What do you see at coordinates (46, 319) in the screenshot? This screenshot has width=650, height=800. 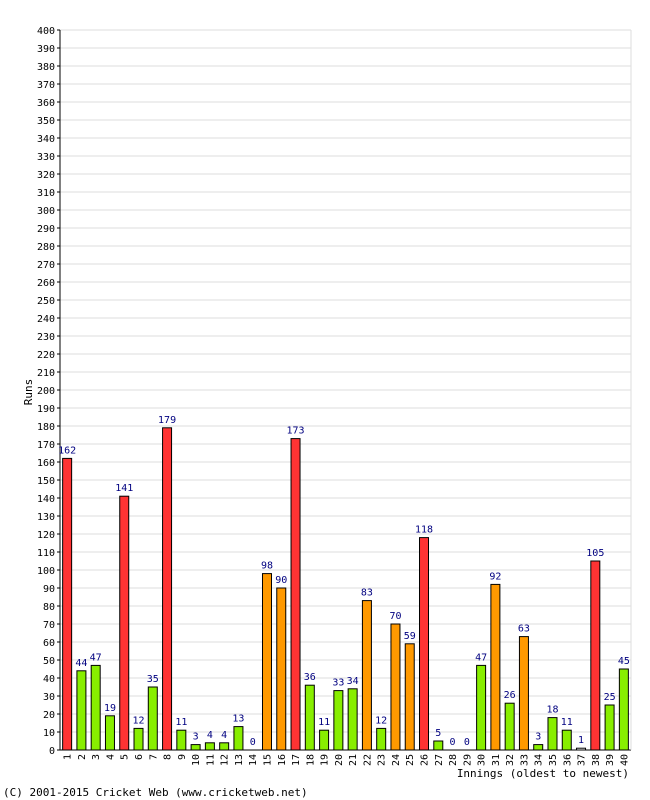 I see `y-tick-label: 240` at bounding box center [46, 319].